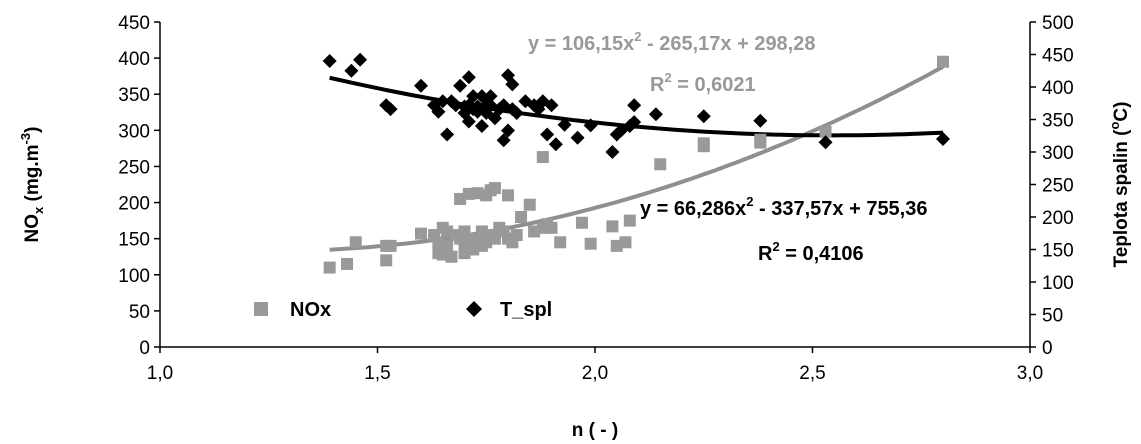 This screenshot has height=444, width=1141. I want to click on x-tick-label: 3,0, so click(1030, 373).